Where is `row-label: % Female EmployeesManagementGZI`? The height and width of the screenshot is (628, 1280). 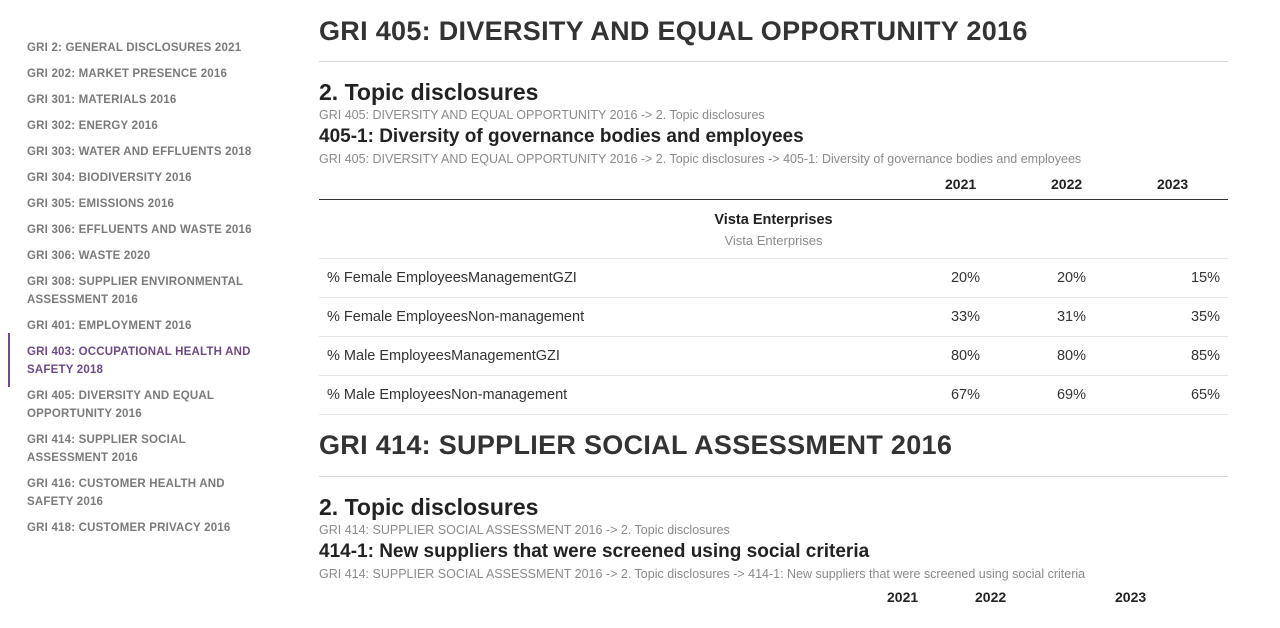
row-label: % Female EmployeesManagementGZI is located at coordinates (452, 278).